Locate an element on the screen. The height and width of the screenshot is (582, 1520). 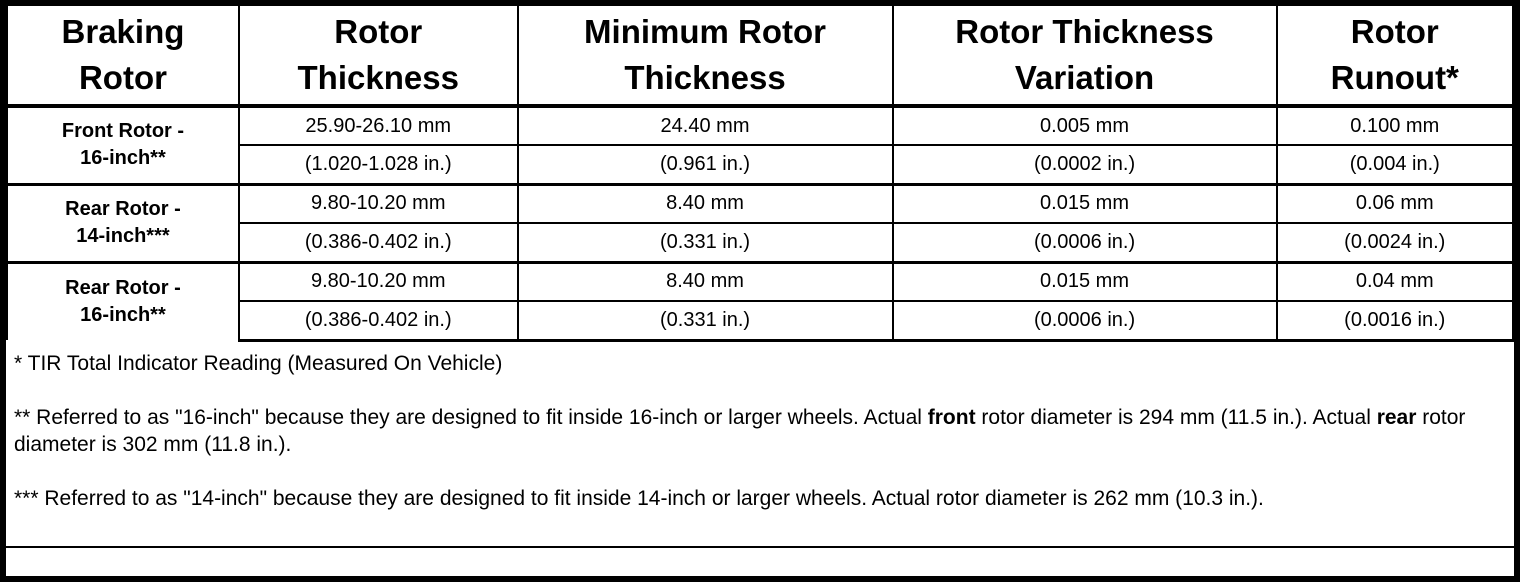
footnote-16-bold-front: front is located at coordinates (951, 417).